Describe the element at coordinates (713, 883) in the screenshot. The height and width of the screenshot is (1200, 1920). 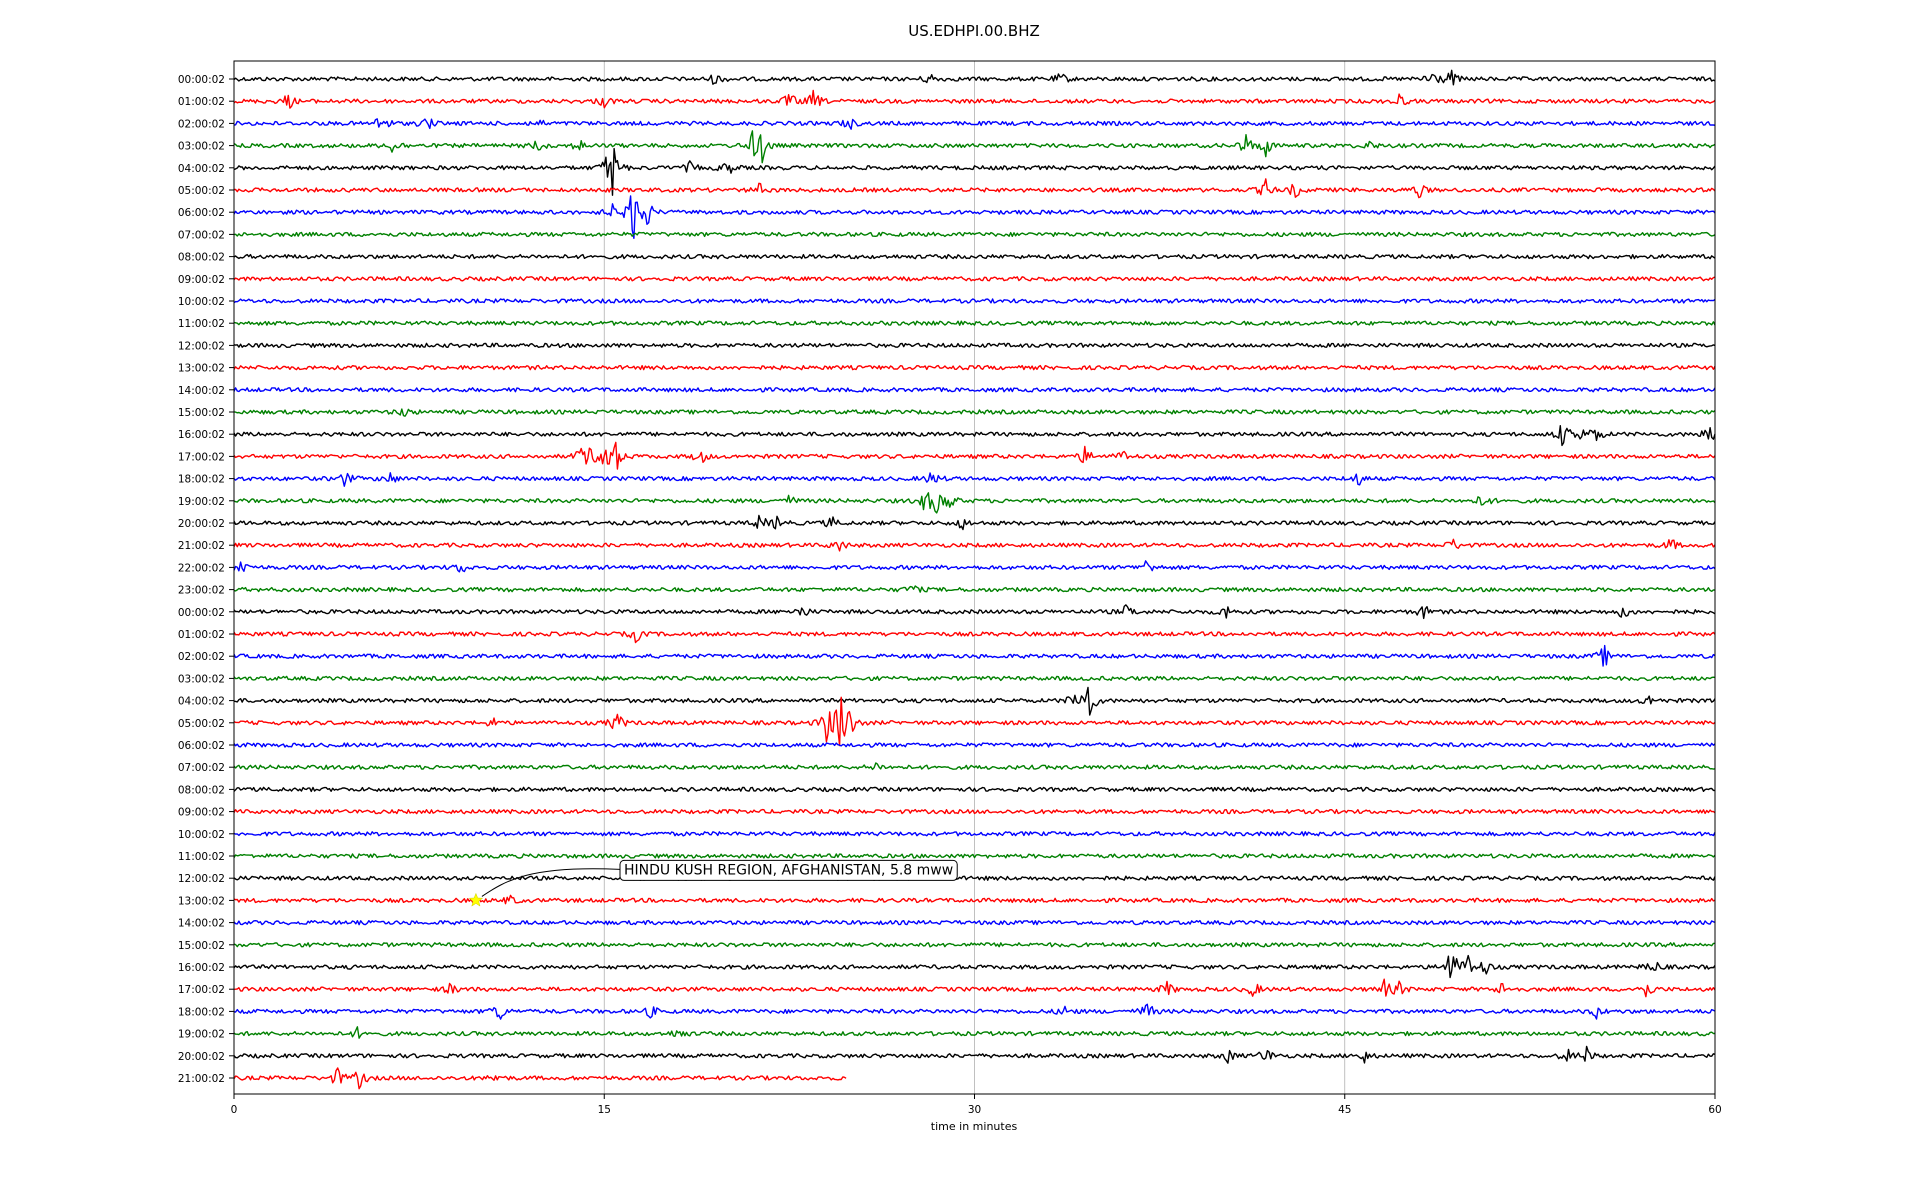
I see `event-annotation: HINDU KUSH REGION, AFGHANISTAN, 5.8 mww` at that location.